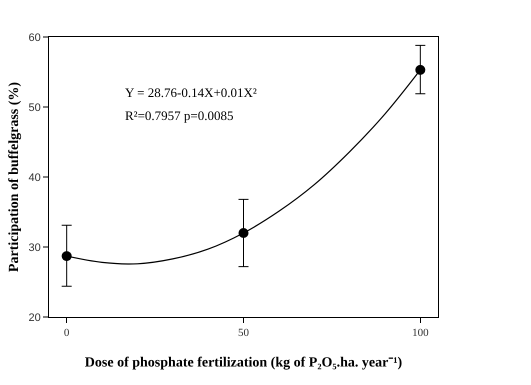 This screenshot has width=531, height=385. Describe the element at coordinates (421, 333) in the screenshot. I see `x-tick-label: 100` at that location.